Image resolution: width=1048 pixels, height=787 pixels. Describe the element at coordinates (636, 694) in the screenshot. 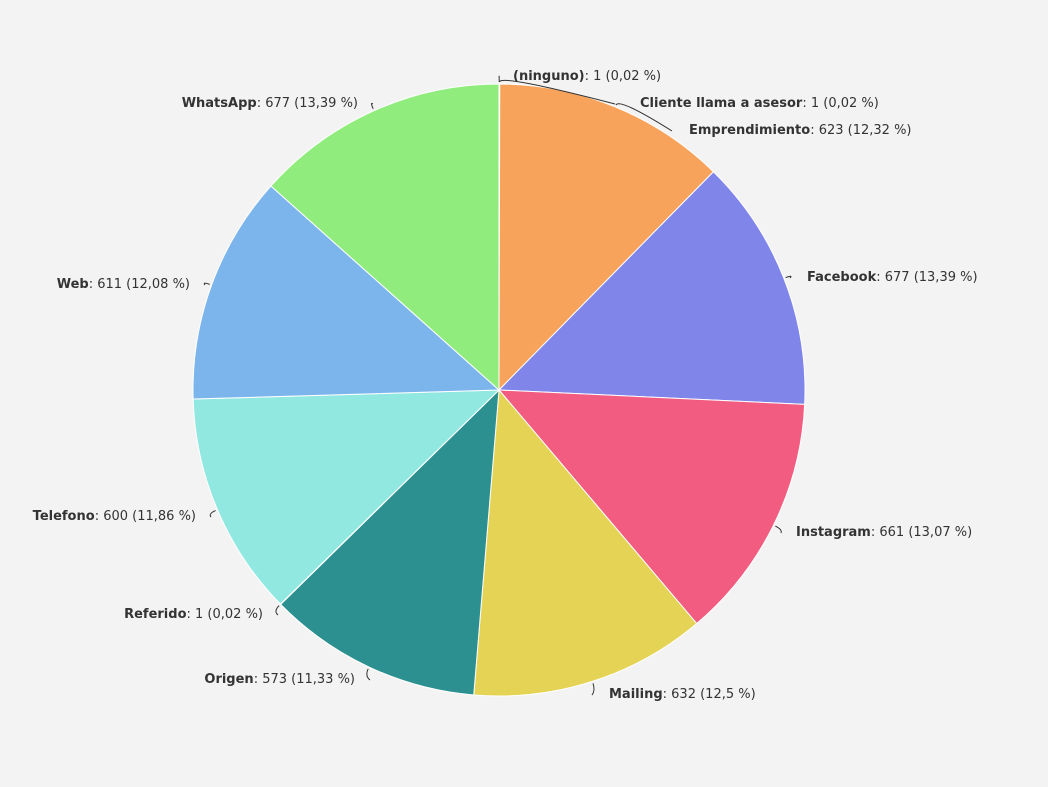

I see `data-label-name: Mailing` at that location.